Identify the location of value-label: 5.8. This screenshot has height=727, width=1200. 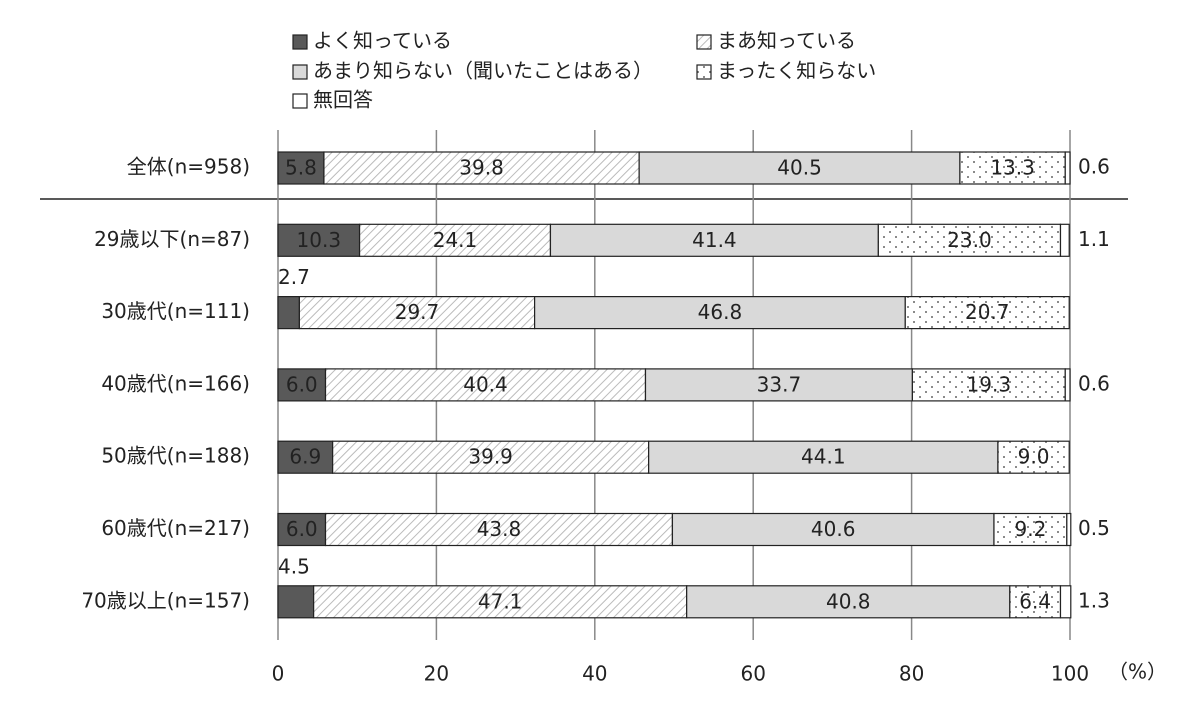
(301, 168).